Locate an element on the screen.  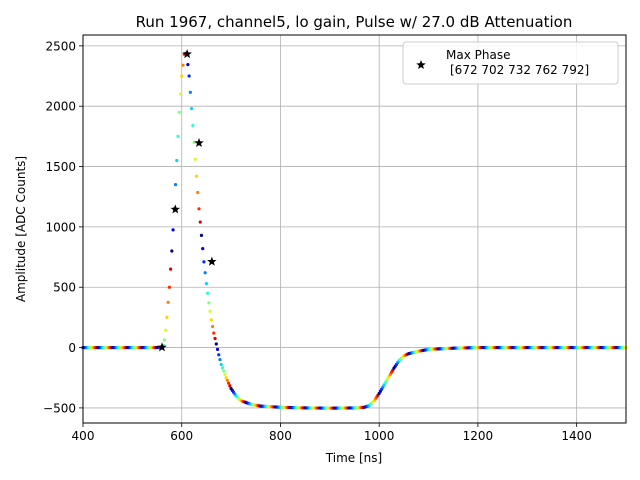
x-tick-label: 600 is located at coordinates (181, 436).